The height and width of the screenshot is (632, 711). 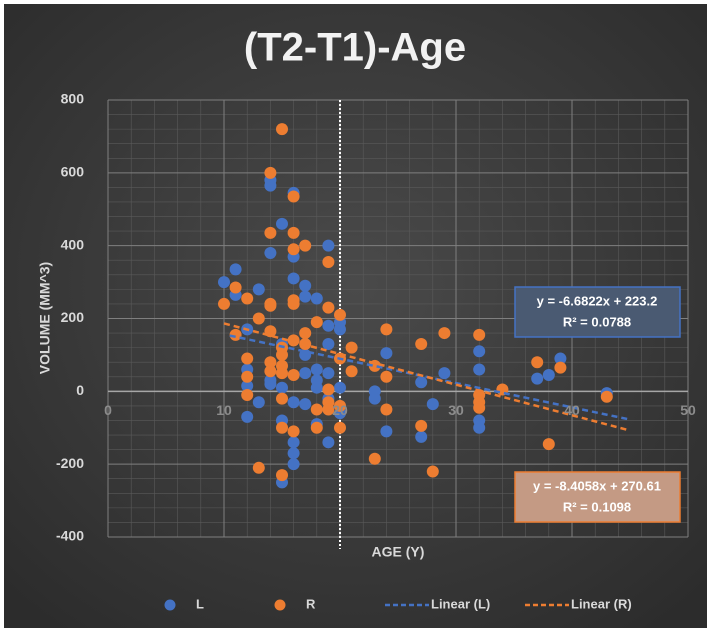 I want to click on y-tick-label: 200, so click(x=73, y=317).